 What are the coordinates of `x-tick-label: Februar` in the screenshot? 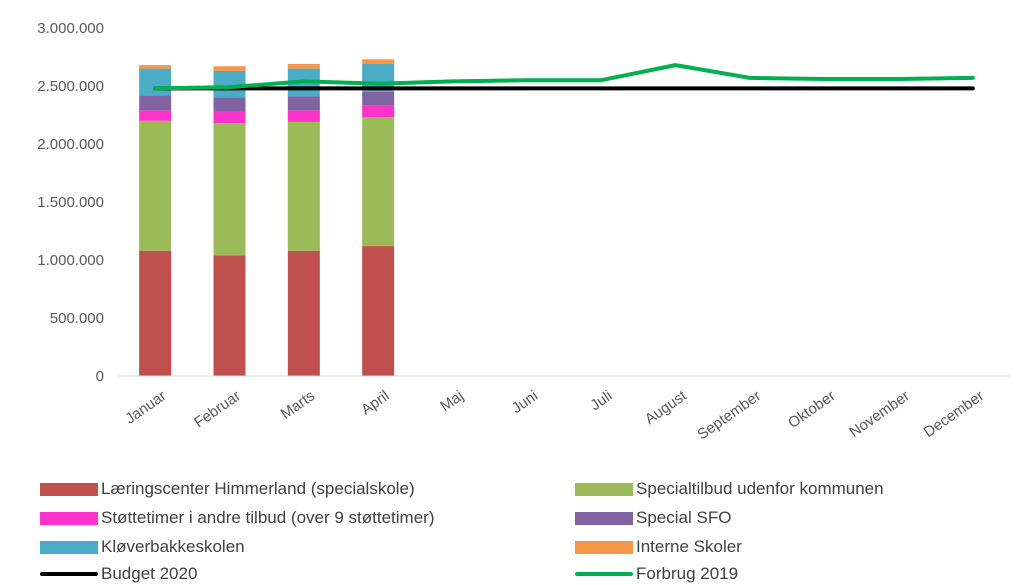 It's located at (217, 409).